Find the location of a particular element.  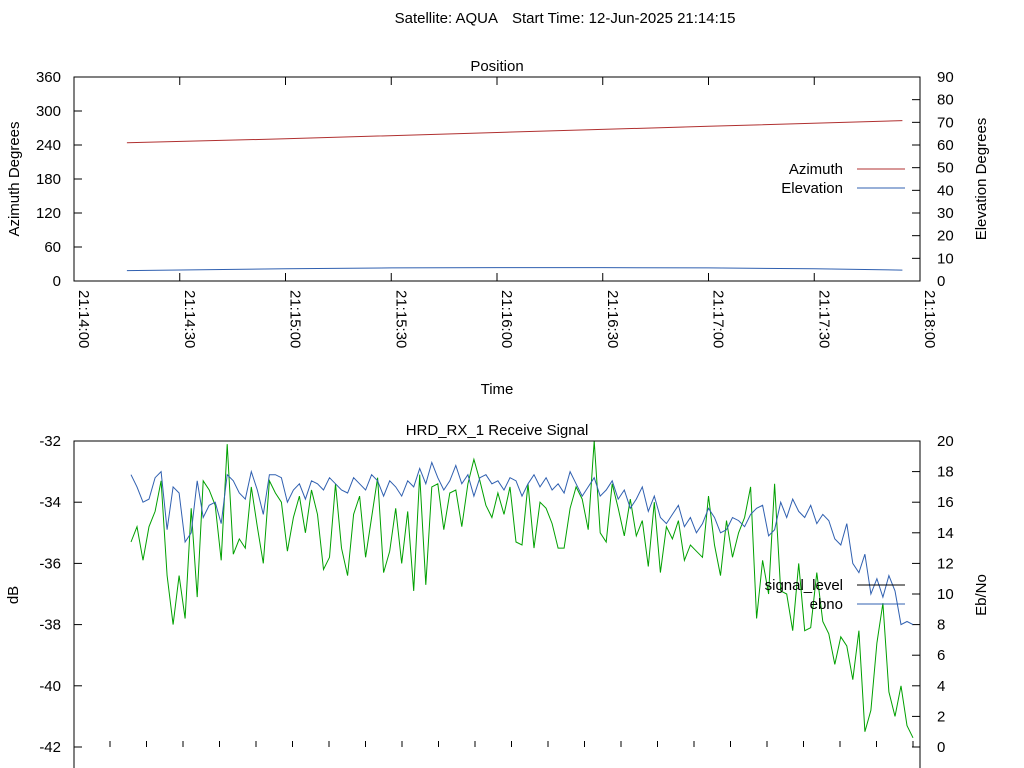

signal-y-tick-label: -38 is located at coordinates (50, 625).